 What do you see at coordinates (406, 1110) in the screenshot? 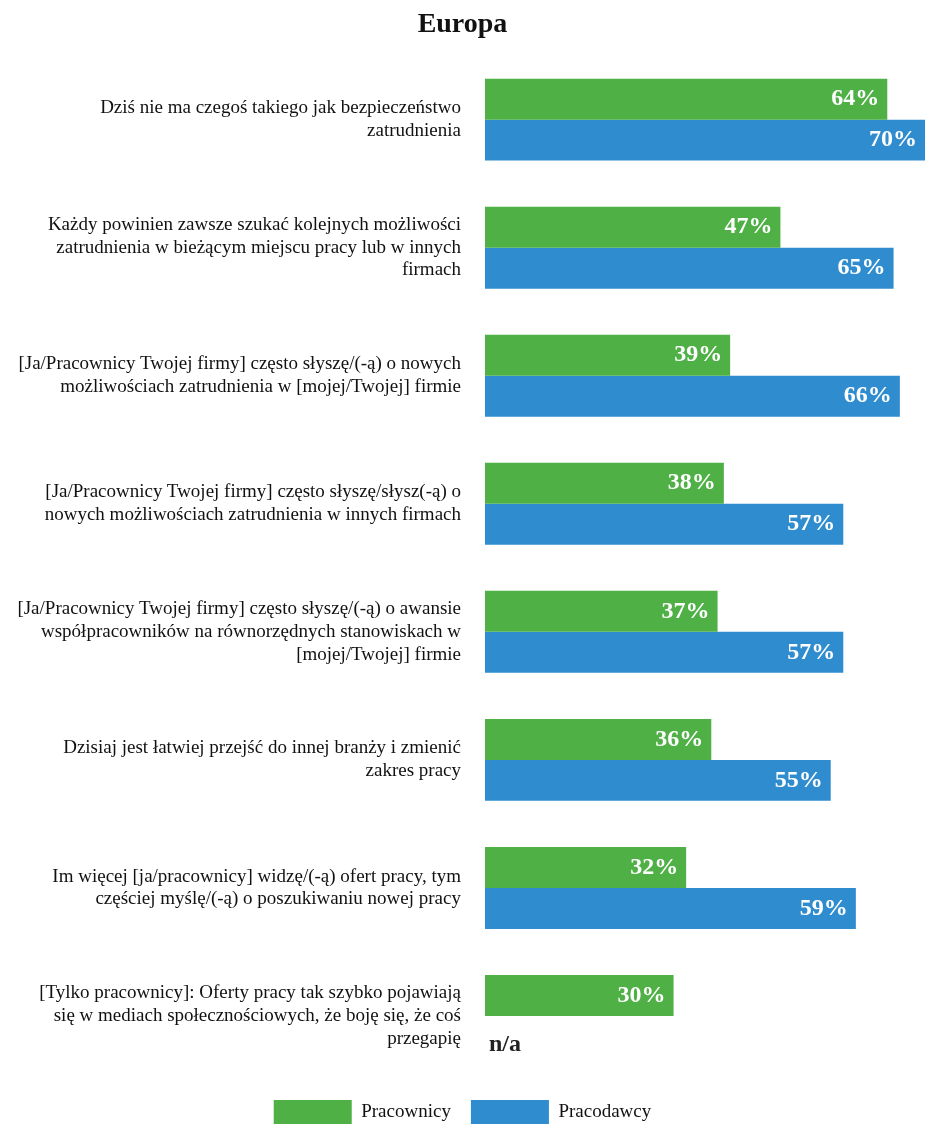
I see `legend-label: Pracownicy` at bounding box center [406, 1110].